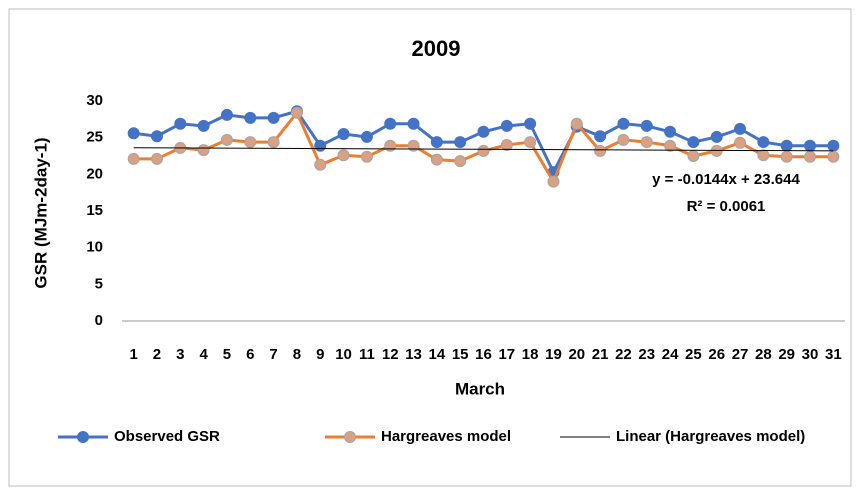 This screenshot has width=864, height=495. I want to click on x-tick-label: 28, so click(763, 354).